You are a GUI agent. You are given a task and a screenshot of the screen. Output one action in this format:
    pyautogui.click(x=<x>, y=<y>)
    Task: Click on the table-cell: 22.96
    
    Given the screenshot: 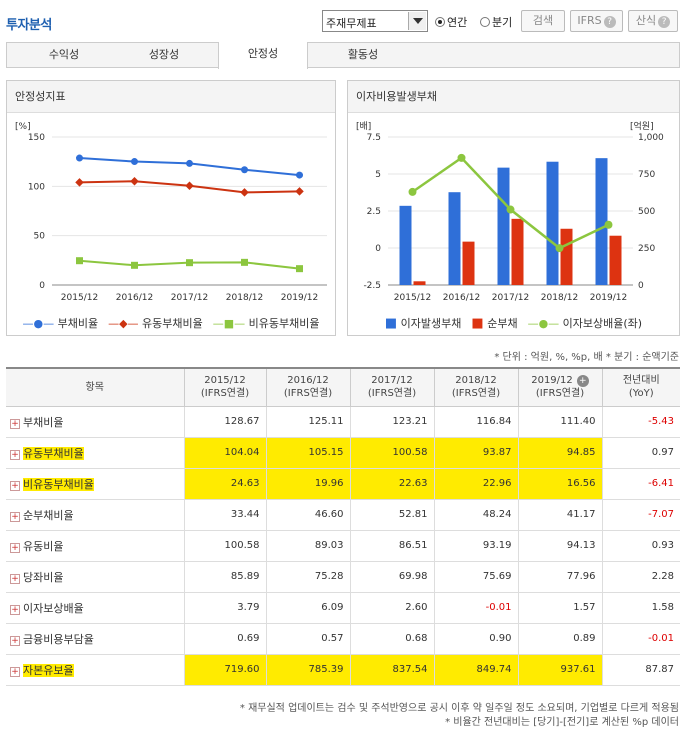 What is the action you would take?
    pyautogui.click(x=475, y=484)
    